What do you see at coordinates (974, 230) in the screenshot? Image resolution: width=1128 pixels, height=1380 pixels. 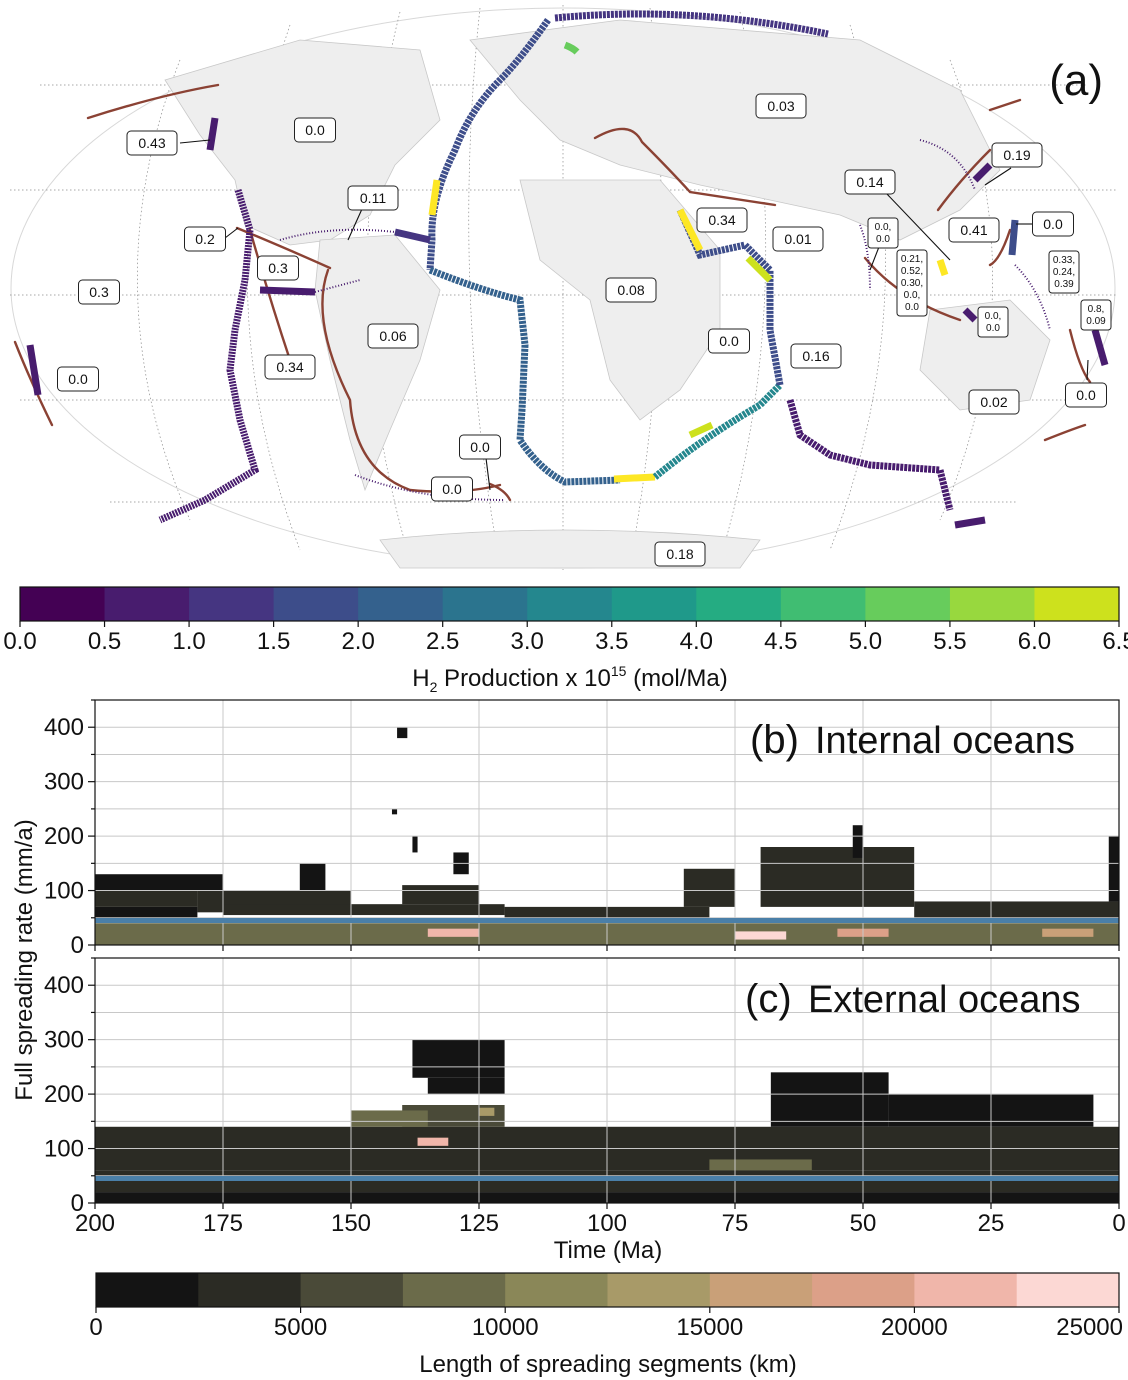 I see `region-value-label: 0.41` at bounding box center [974, 230].